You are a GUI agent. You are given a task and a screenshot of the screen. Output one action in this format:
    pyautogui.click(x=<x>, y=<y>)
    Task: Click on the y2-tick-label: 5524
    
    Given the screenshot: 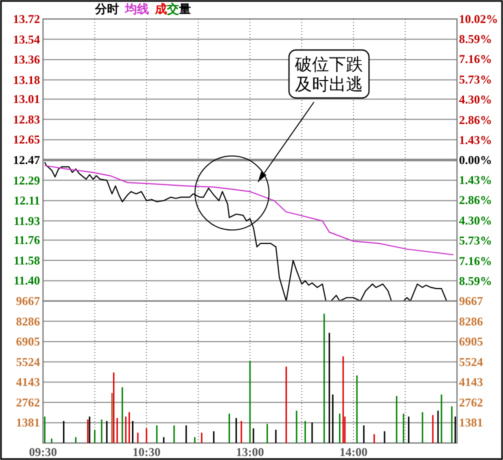 What is the action you would take?
    pyautogui.click(x=471, y=361)
    